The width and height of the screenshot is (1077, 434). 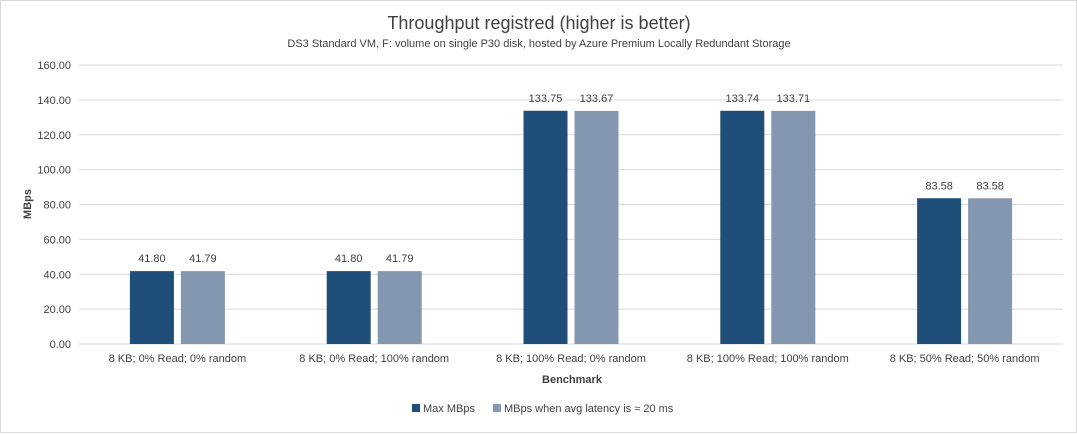 I want to click on data-label: 133.67, so click(x=597, y=99).